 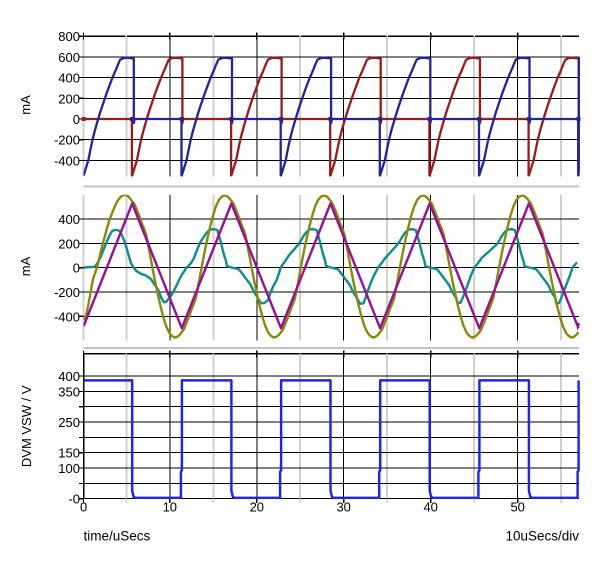 I want to click on svg-text: 100, so click(x=69, y=468).